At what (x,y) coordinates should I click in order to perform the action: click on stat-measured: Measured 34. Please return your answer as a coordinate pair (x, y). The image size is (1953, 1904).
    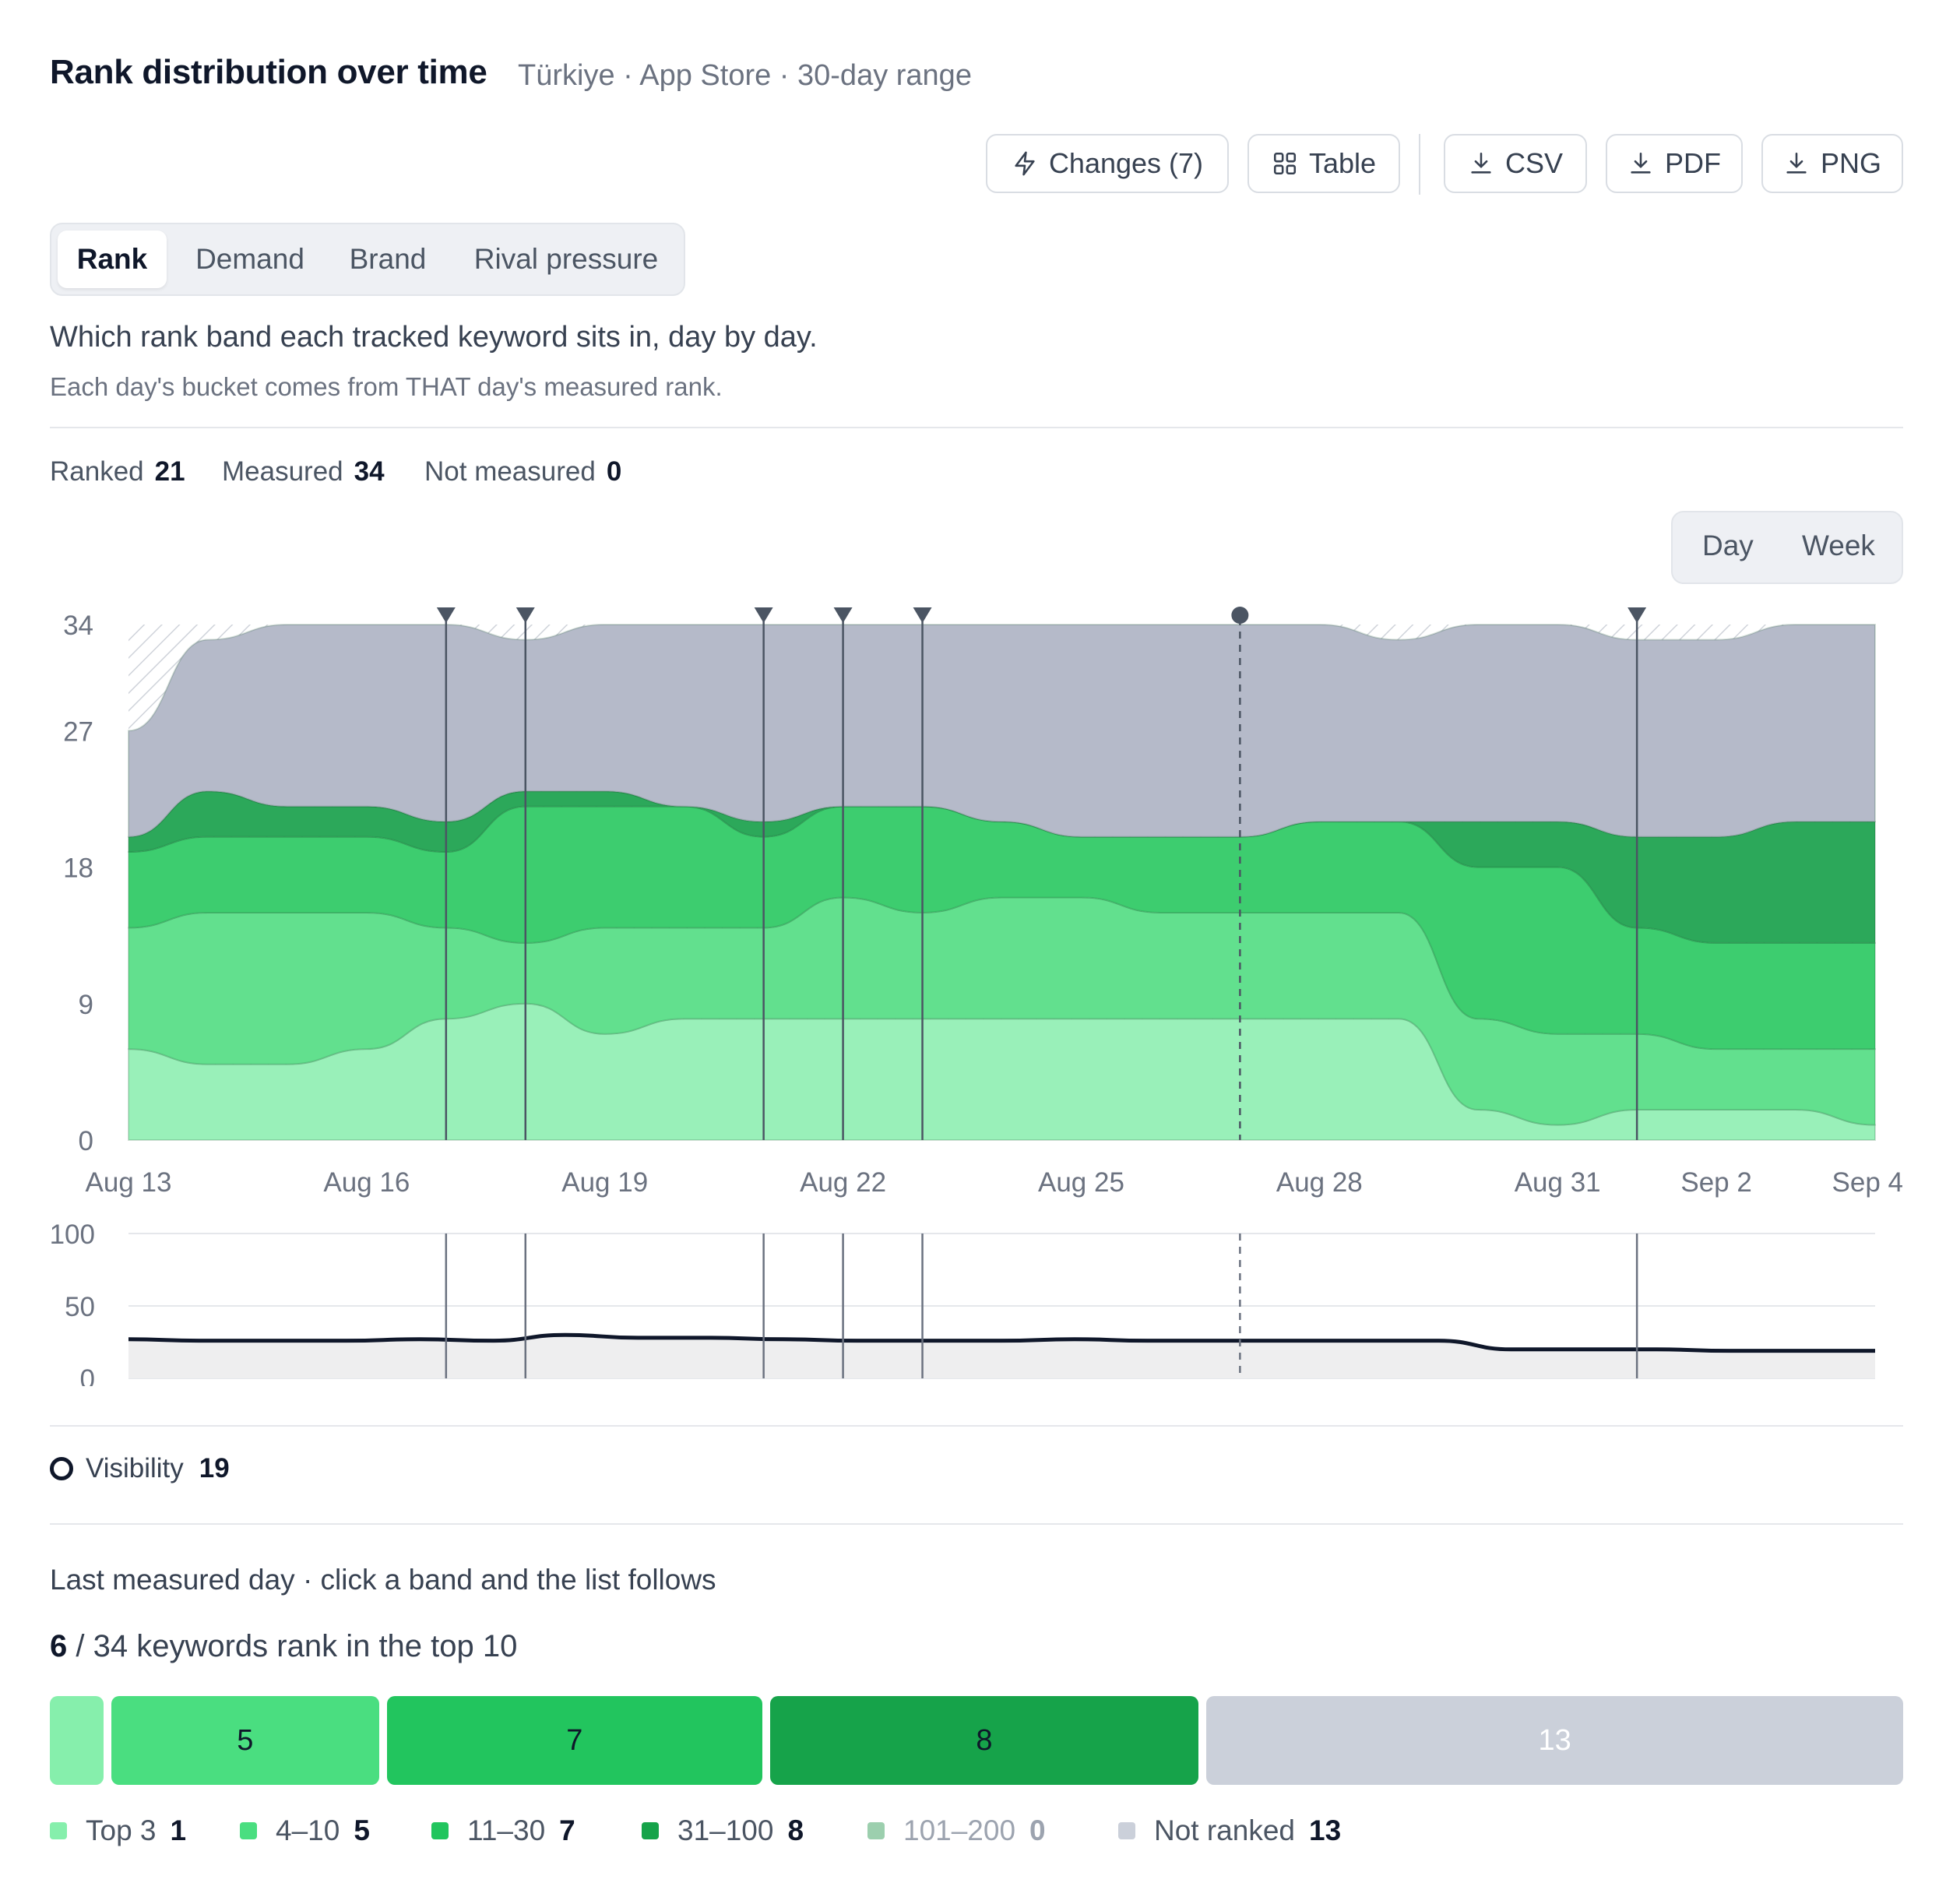
    Looking at the image, I should click on (304, 472).